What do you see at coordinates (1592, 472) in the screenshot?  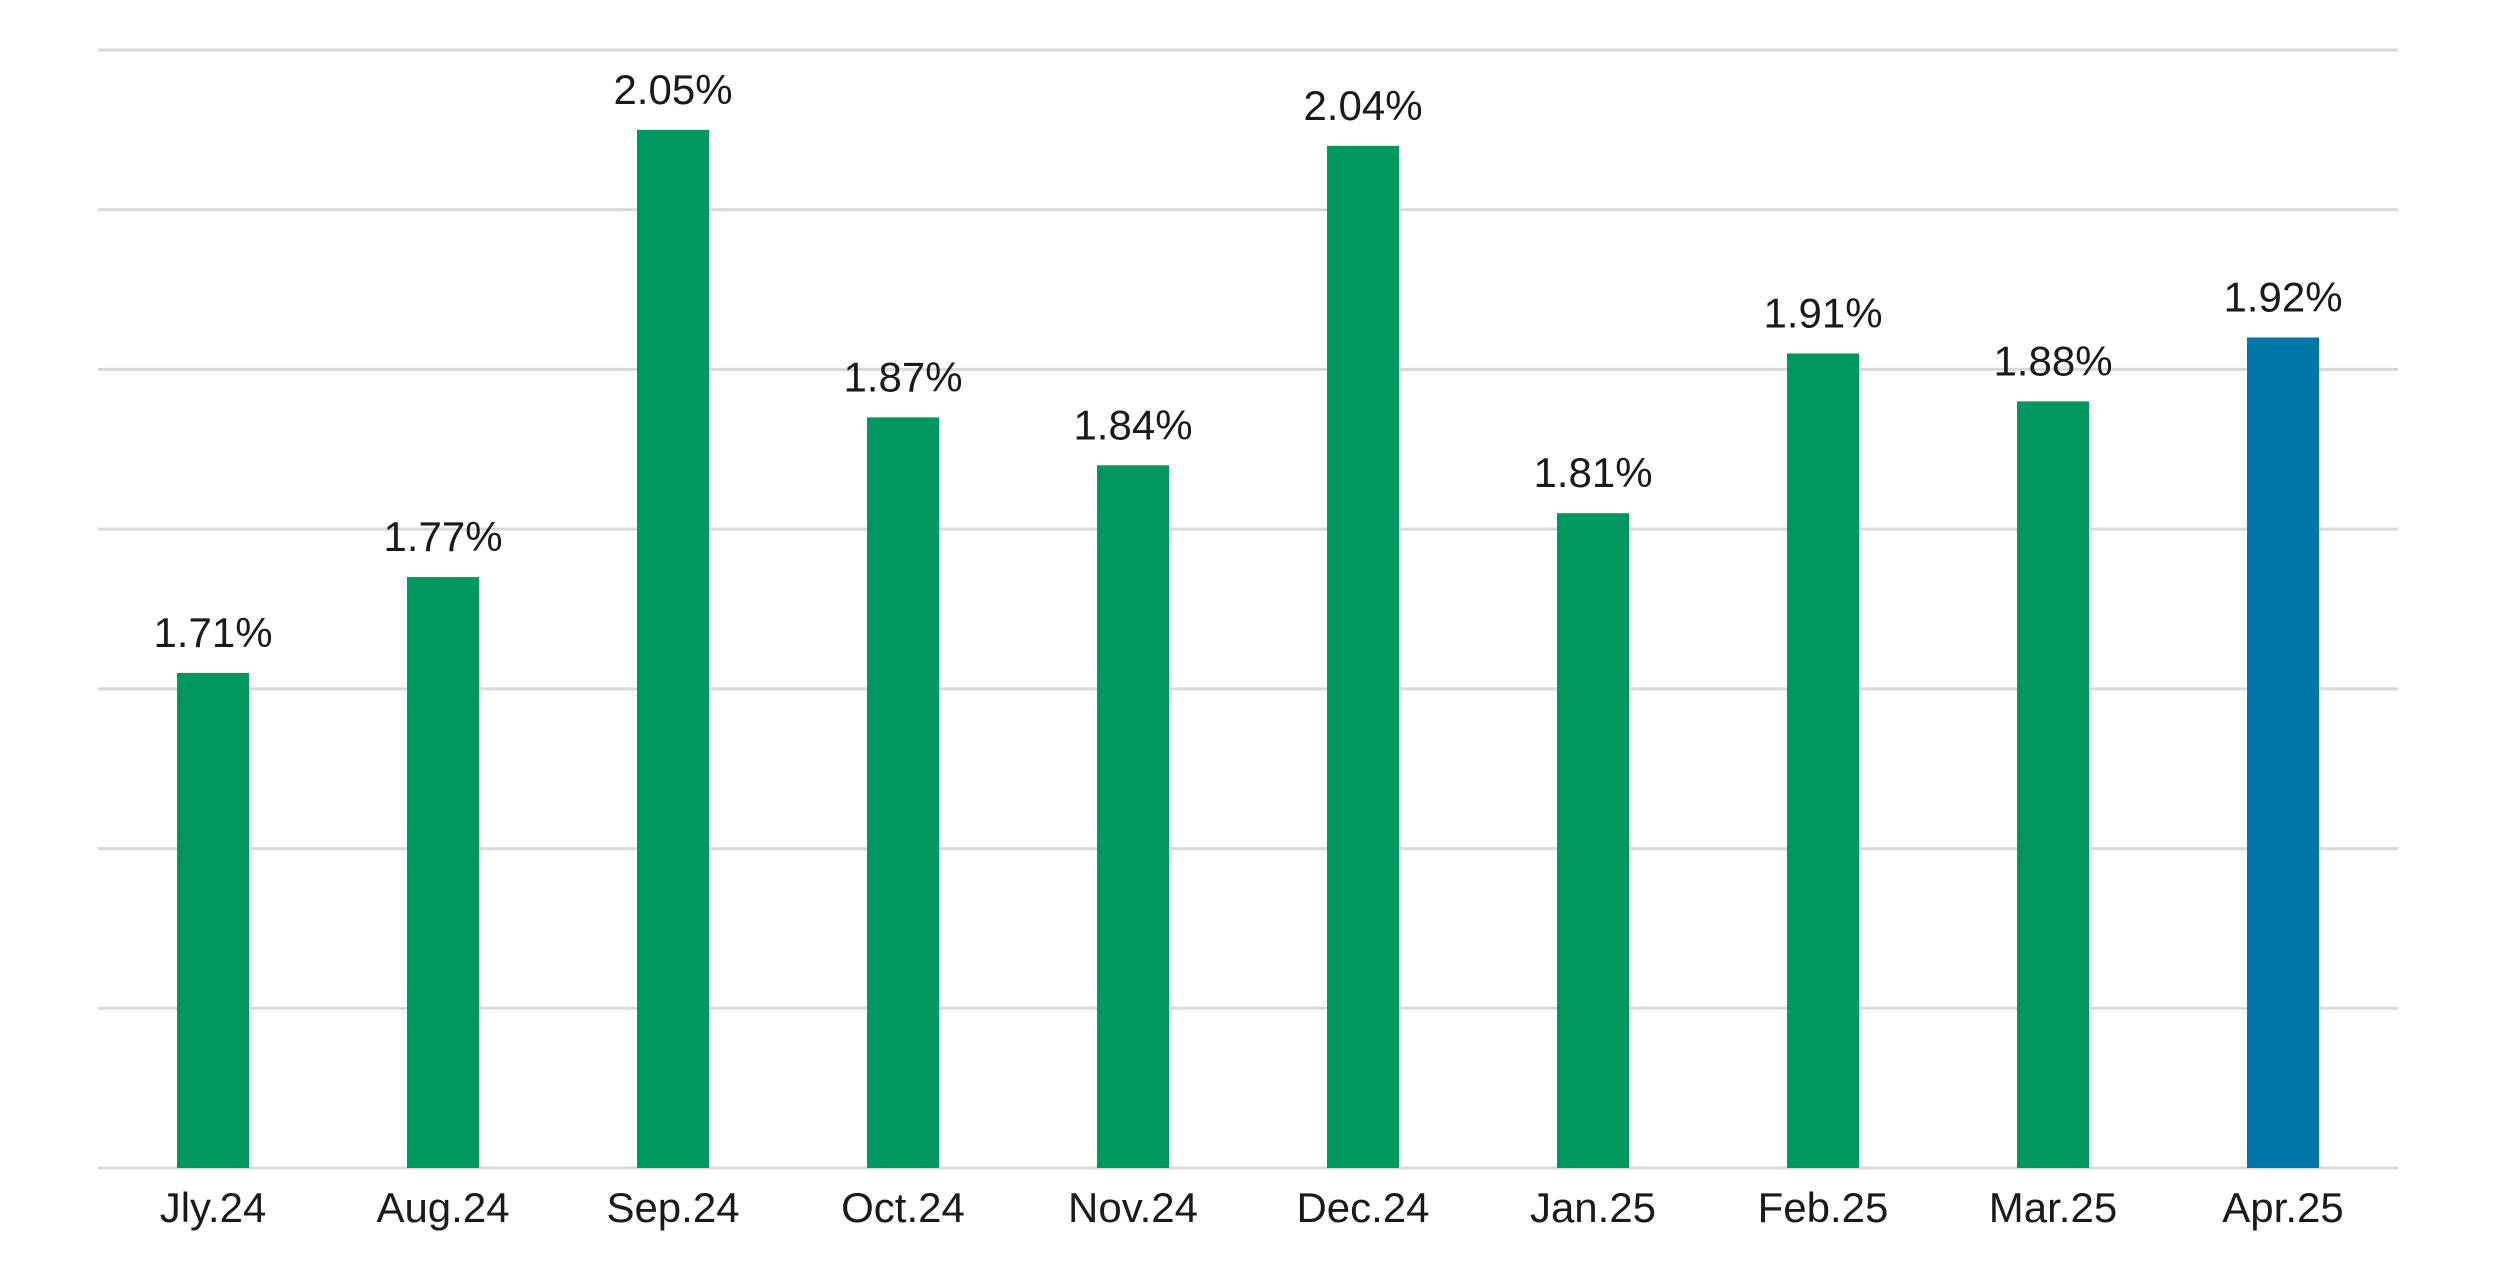 I see `data-label: 1.81%` at bounding box center [1592, 472].